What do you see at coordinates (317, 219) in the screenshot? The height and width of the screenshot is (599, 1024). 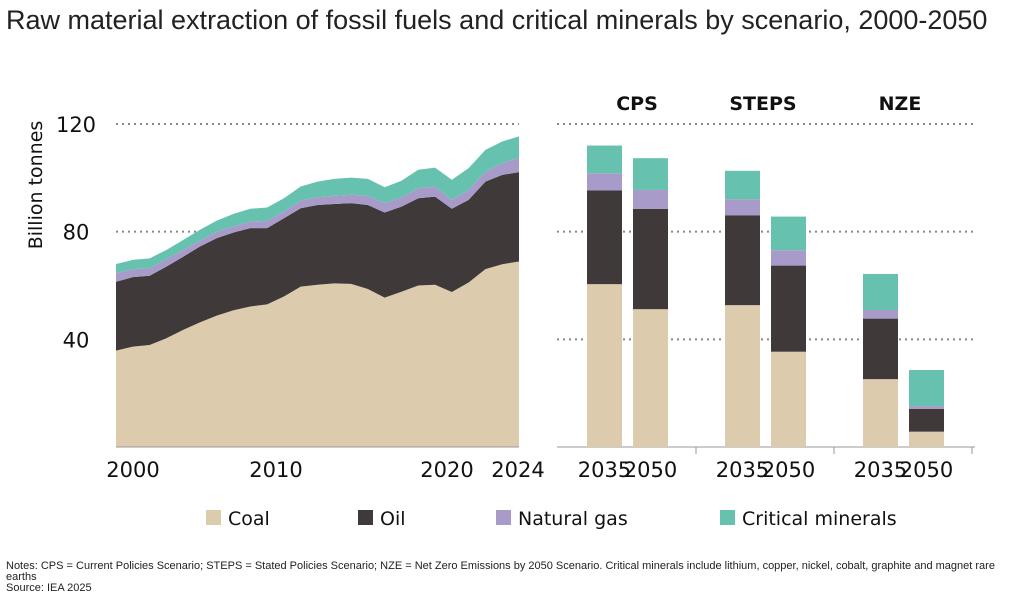 I see `area-natural-gas` at bounding box center [317, 219].